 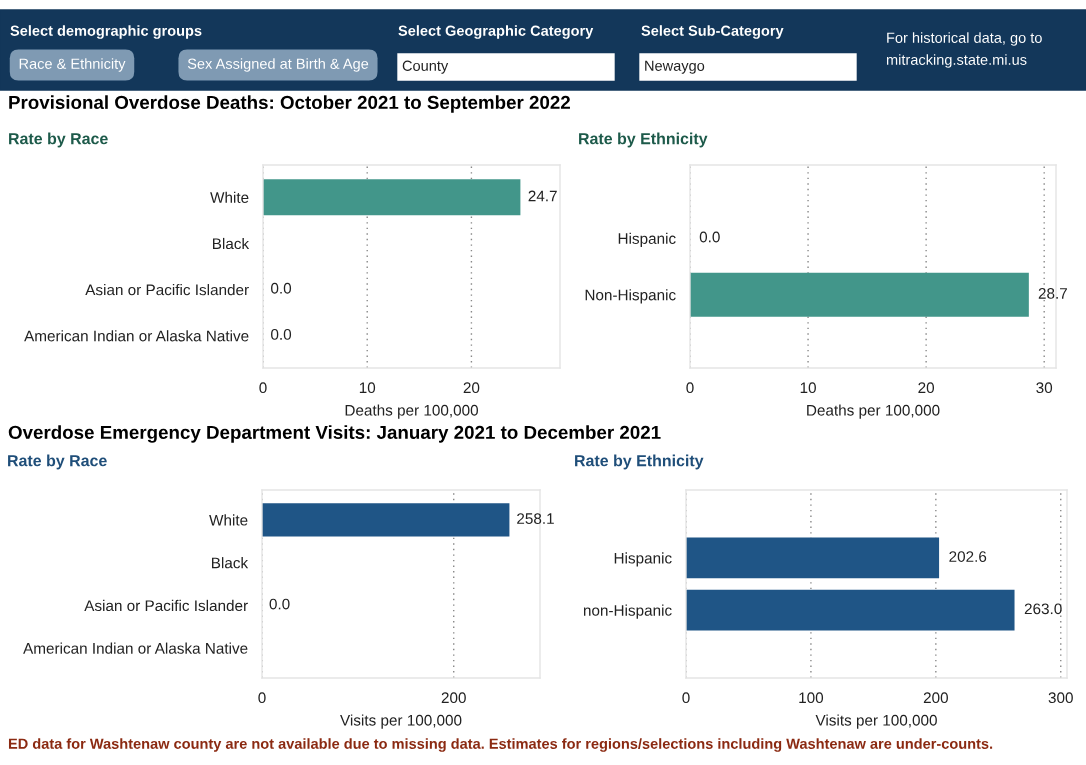 What do you see at coordinates (334, 434) in the screenshot?
I see `chart-title: Overdose Emergency Department Visits: January 2021 to December 2021` at bounding box center [334, 434].